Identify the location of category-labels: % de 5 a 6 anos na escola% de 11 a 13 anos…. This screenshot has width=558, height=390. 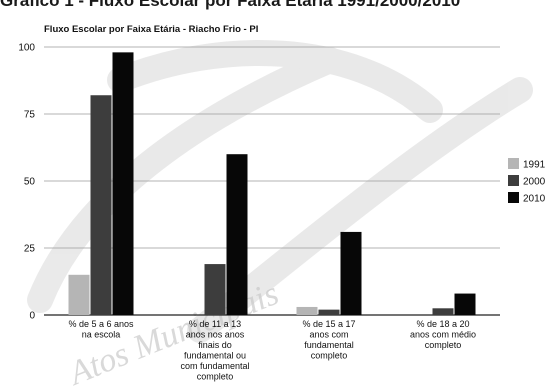
(272, 350).